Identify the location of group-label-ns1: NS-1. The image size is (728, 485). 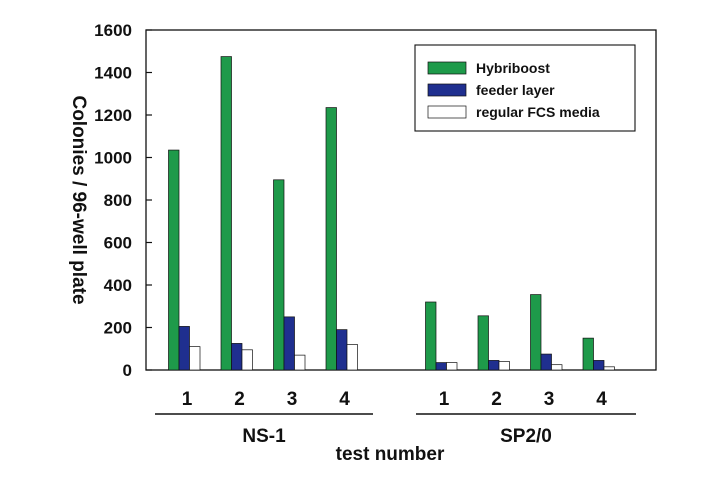
(264, 436).